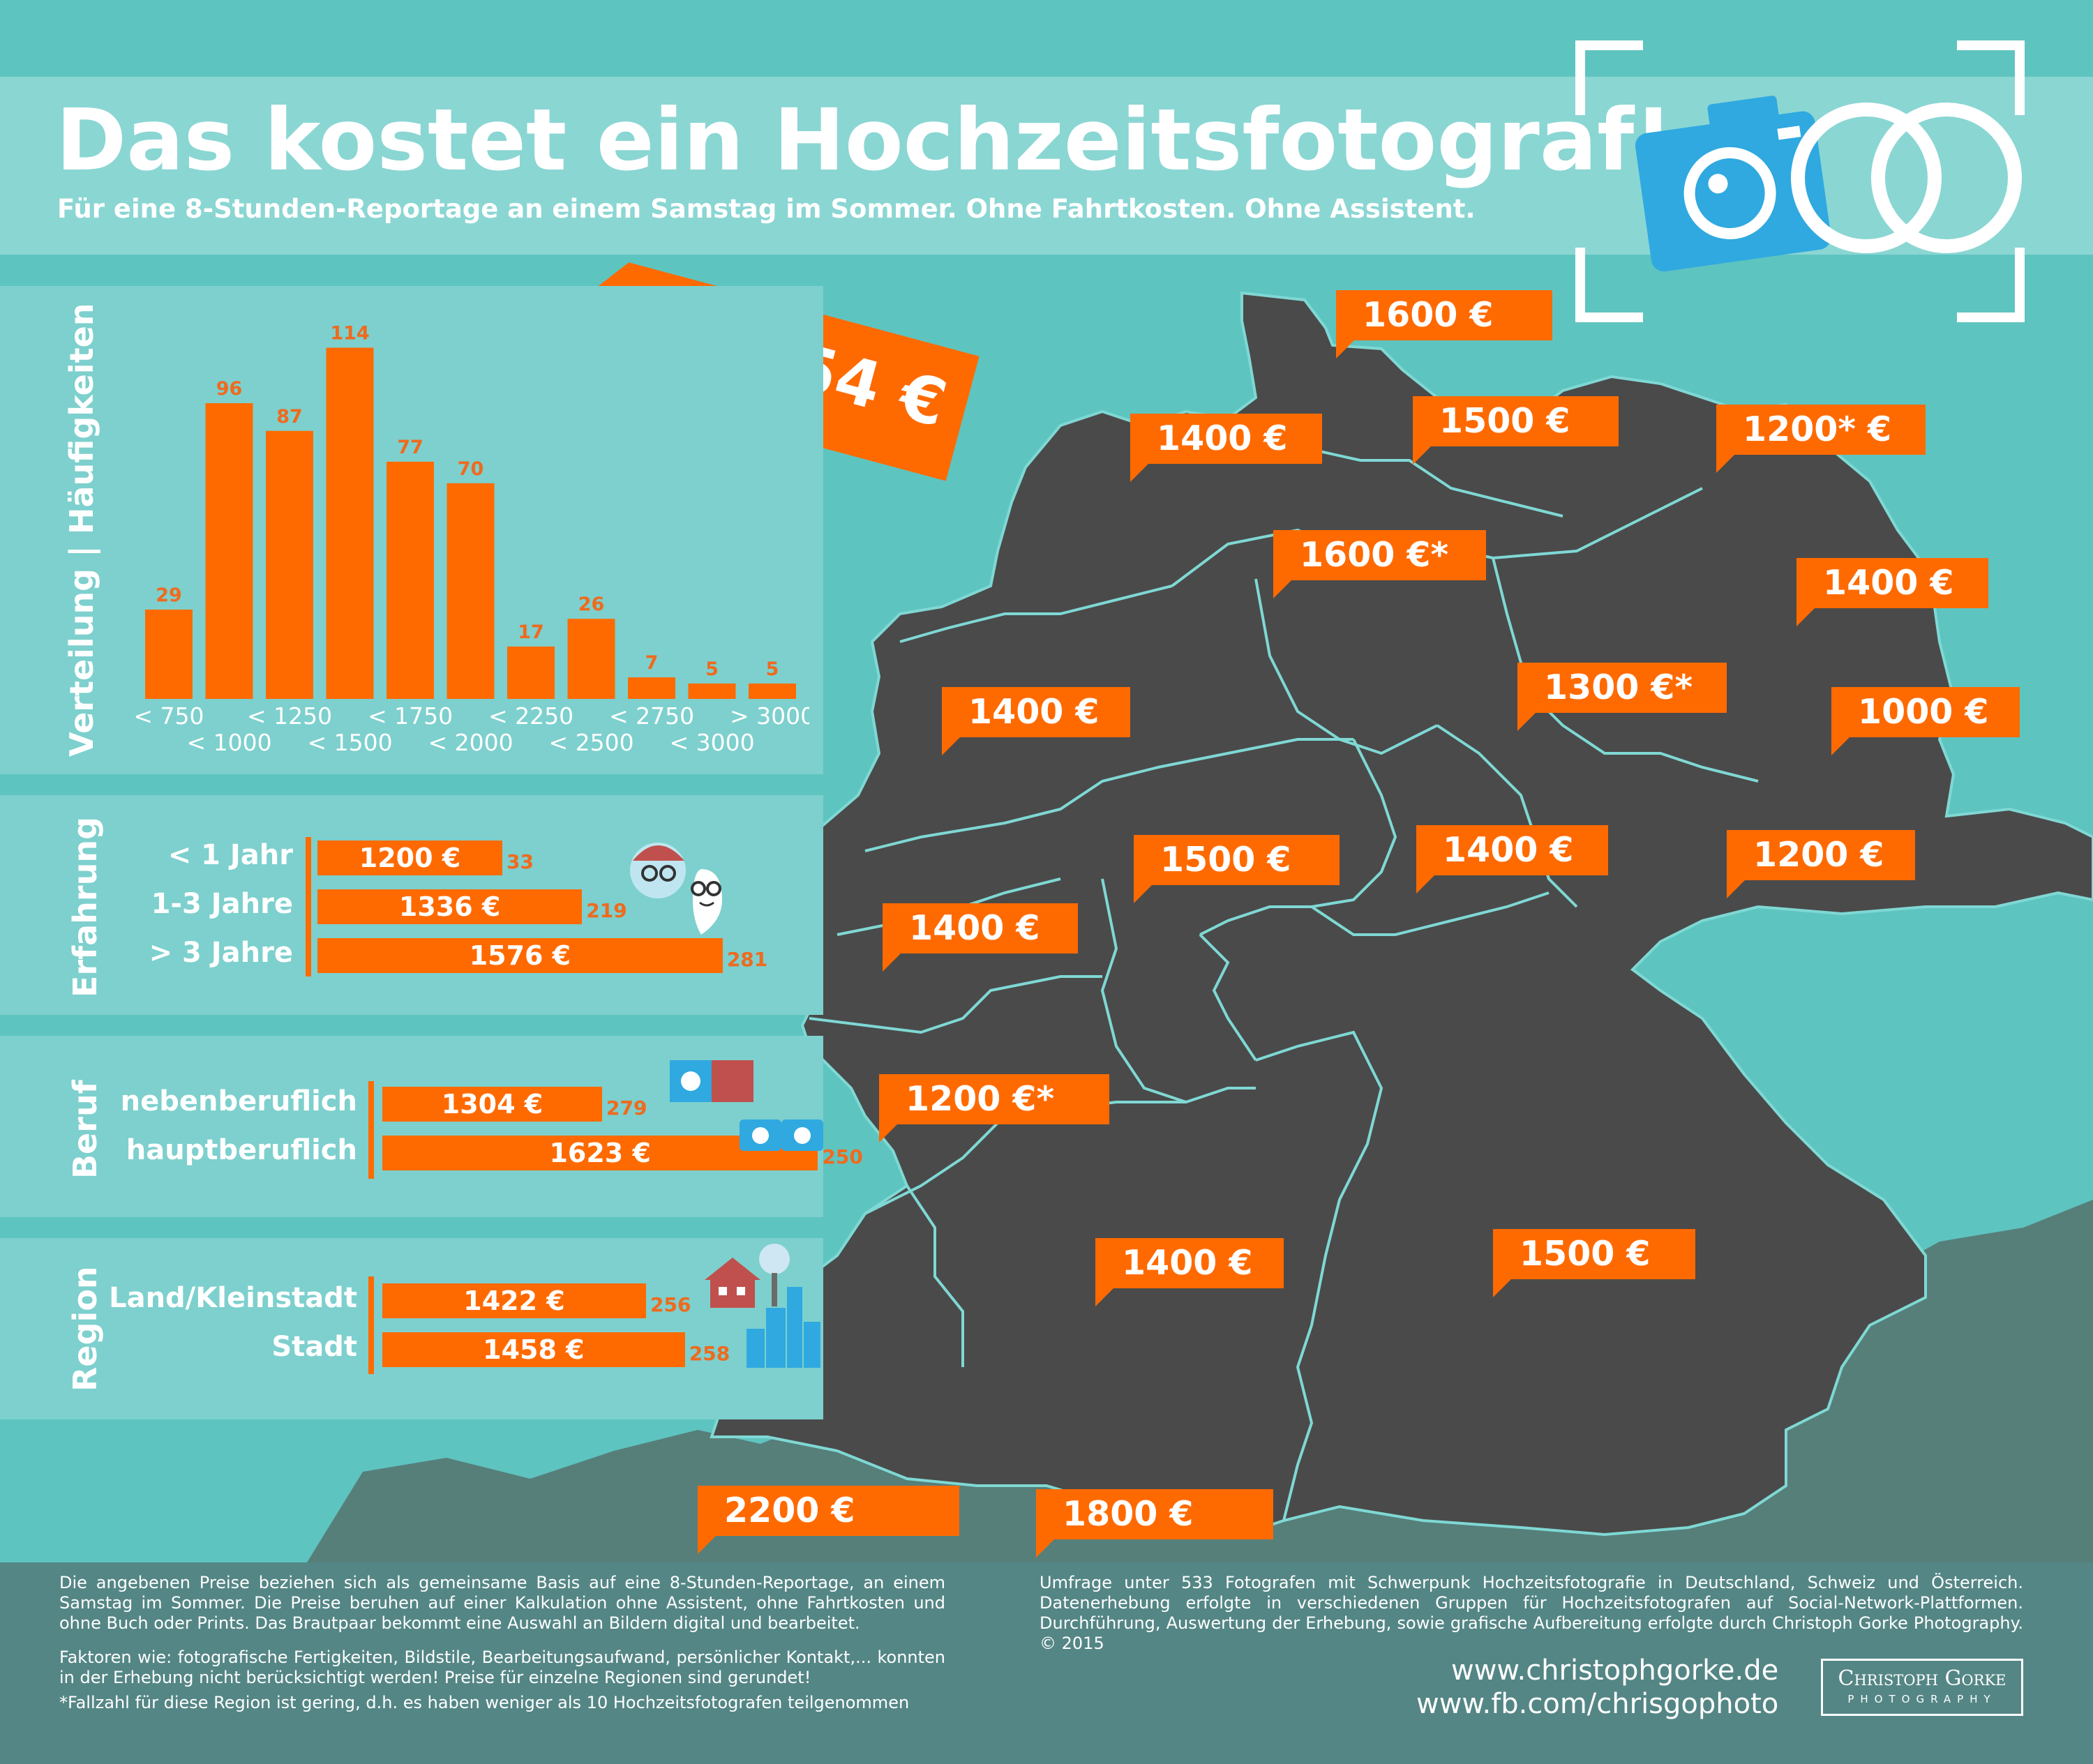 The height and width of the screenshot is (1764, 2093). I want to click on histogram-tick-label: < 1750, so click(411, 716).